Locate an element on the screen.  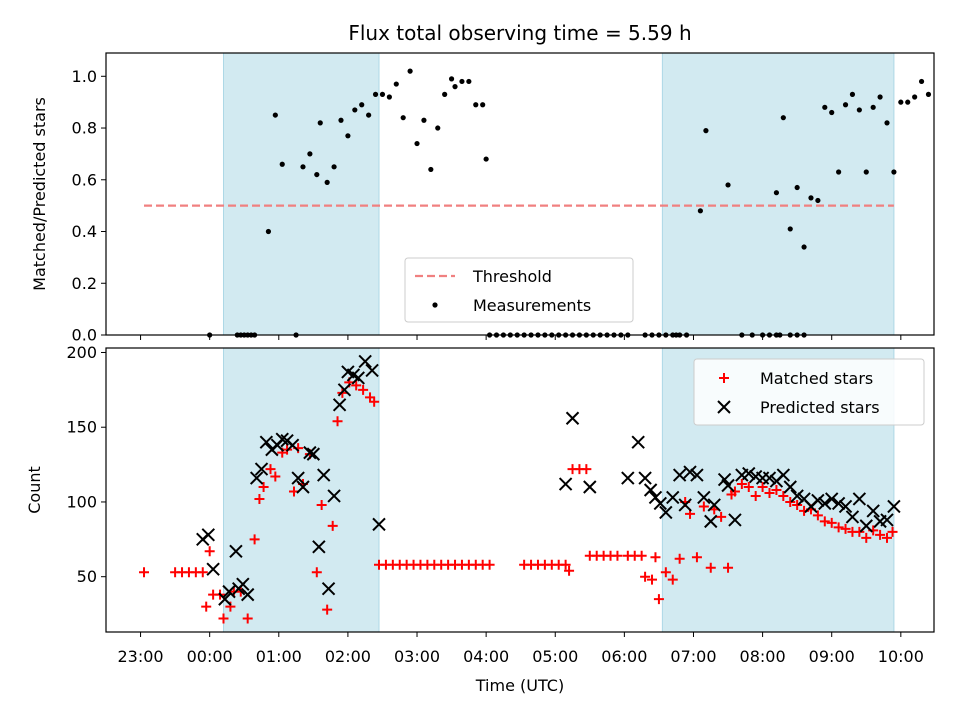
y-tick-label: 0.4 is located at coordinates (84, 231).